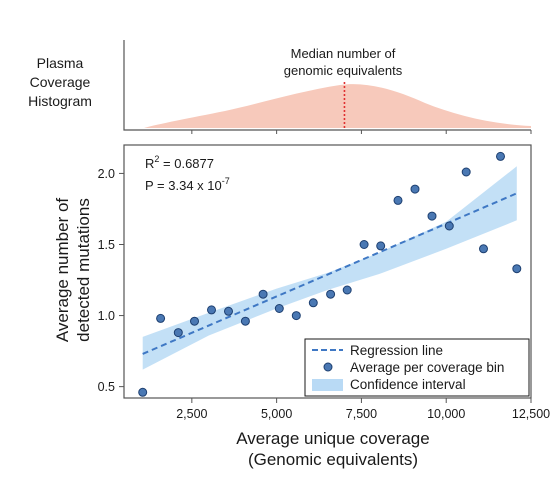 The width and height of the screenshot is (551, 495). What do you see at coordinates (332, 438) in the screenshot?
I see `x-axis-label-line-1: Average unique coverage` at bounding box center [332, 438].